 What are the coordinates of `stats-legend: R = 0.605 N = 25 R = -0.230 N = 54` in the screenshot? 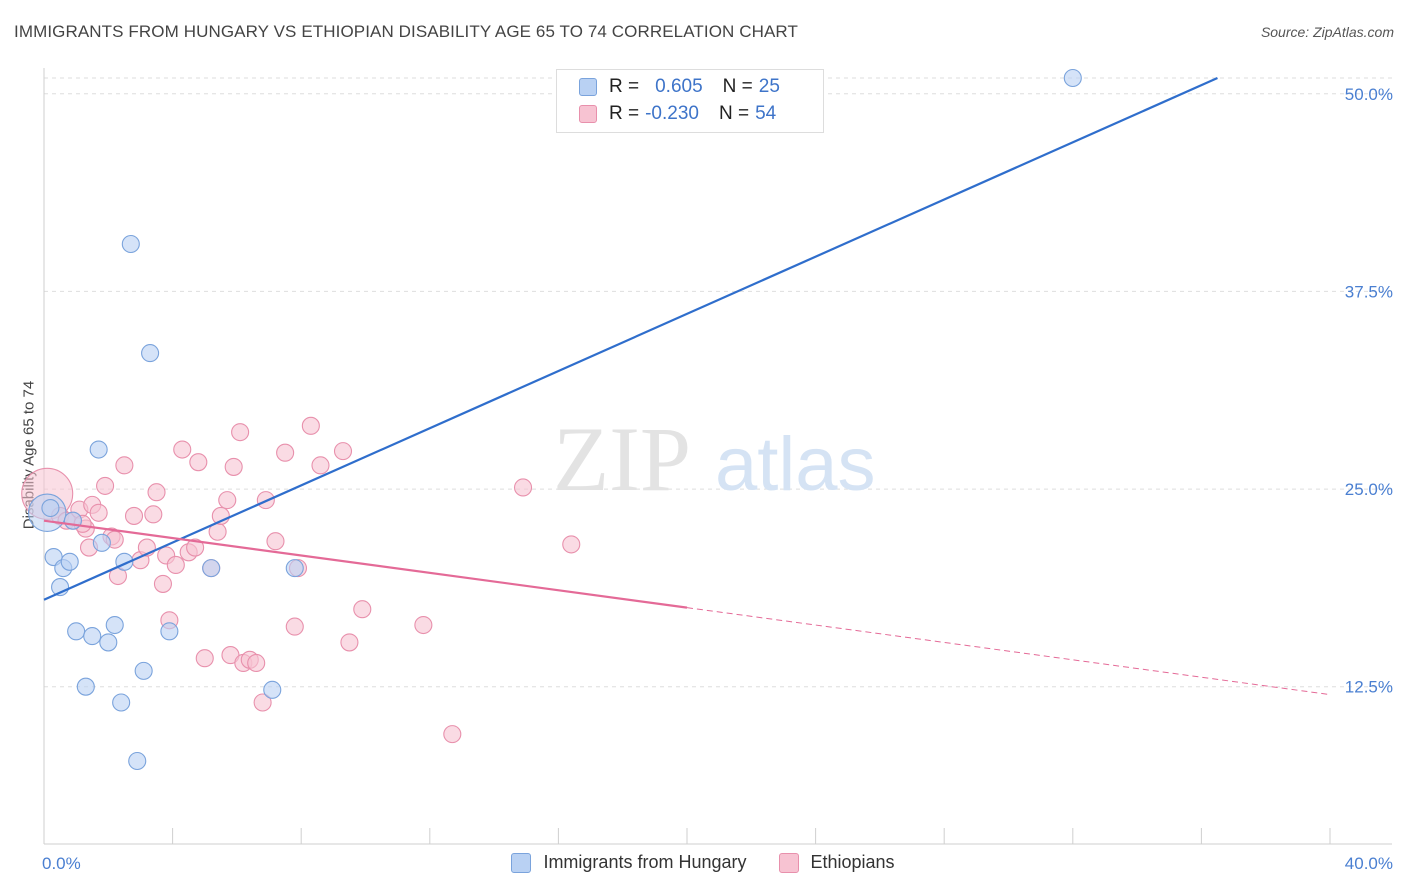 It's located at (690, 101).